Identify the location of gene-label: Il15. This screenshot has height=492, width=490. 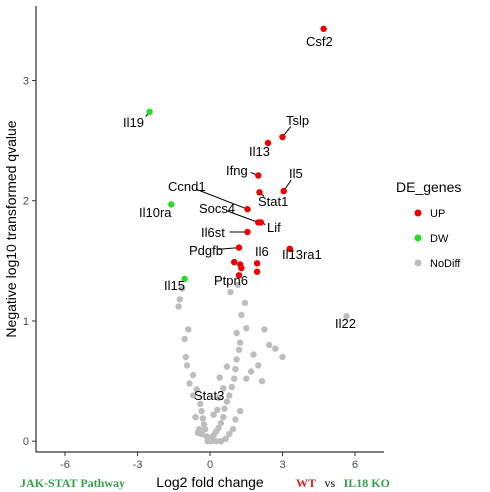
(174, 285).